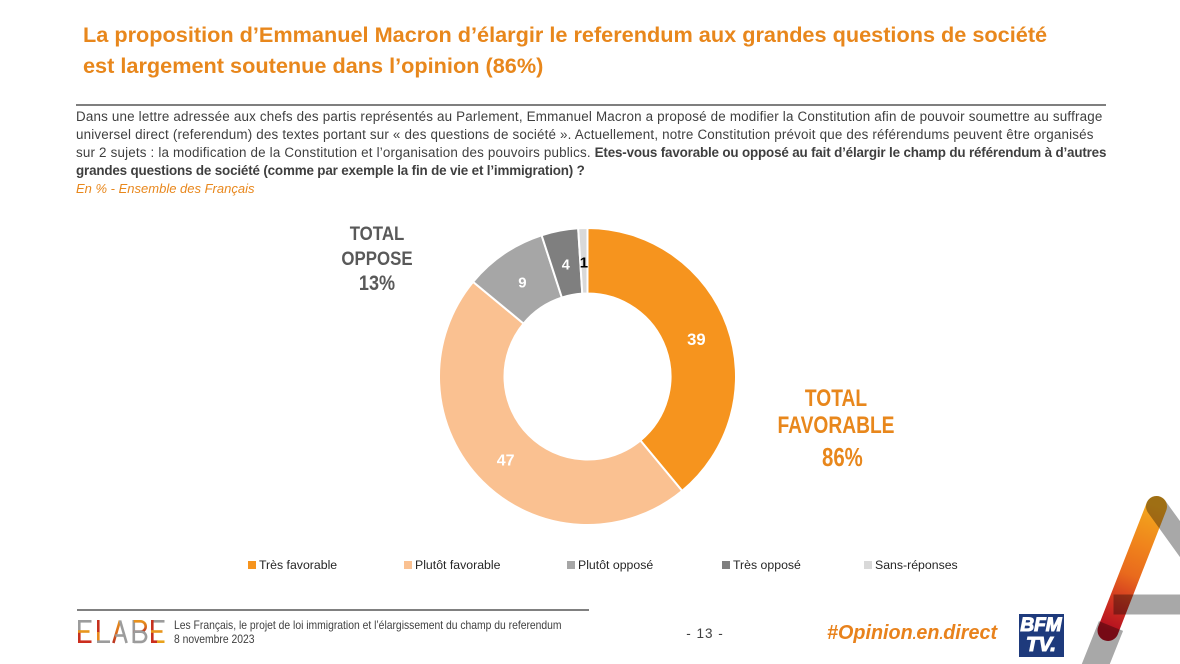 This screenshot has height=664, width=1180. I want to click on svg-text: TV., so click(1041, 644).